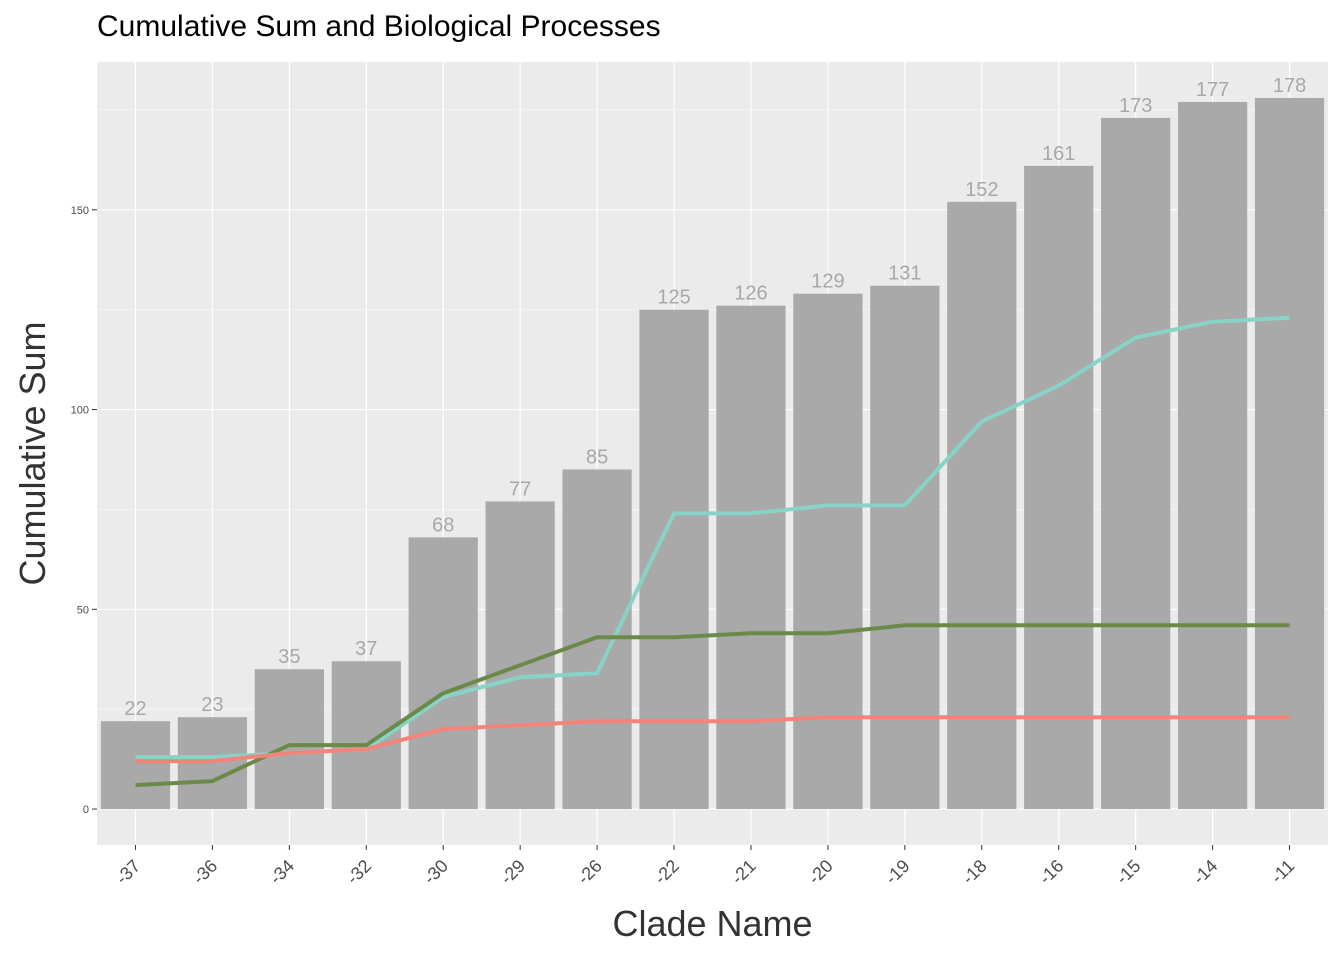 This screenshot has height=960, width=1344. Describe the element at coordinates (1283, 872) in the screenshot. I see `x-tick-label: -11` at that location.